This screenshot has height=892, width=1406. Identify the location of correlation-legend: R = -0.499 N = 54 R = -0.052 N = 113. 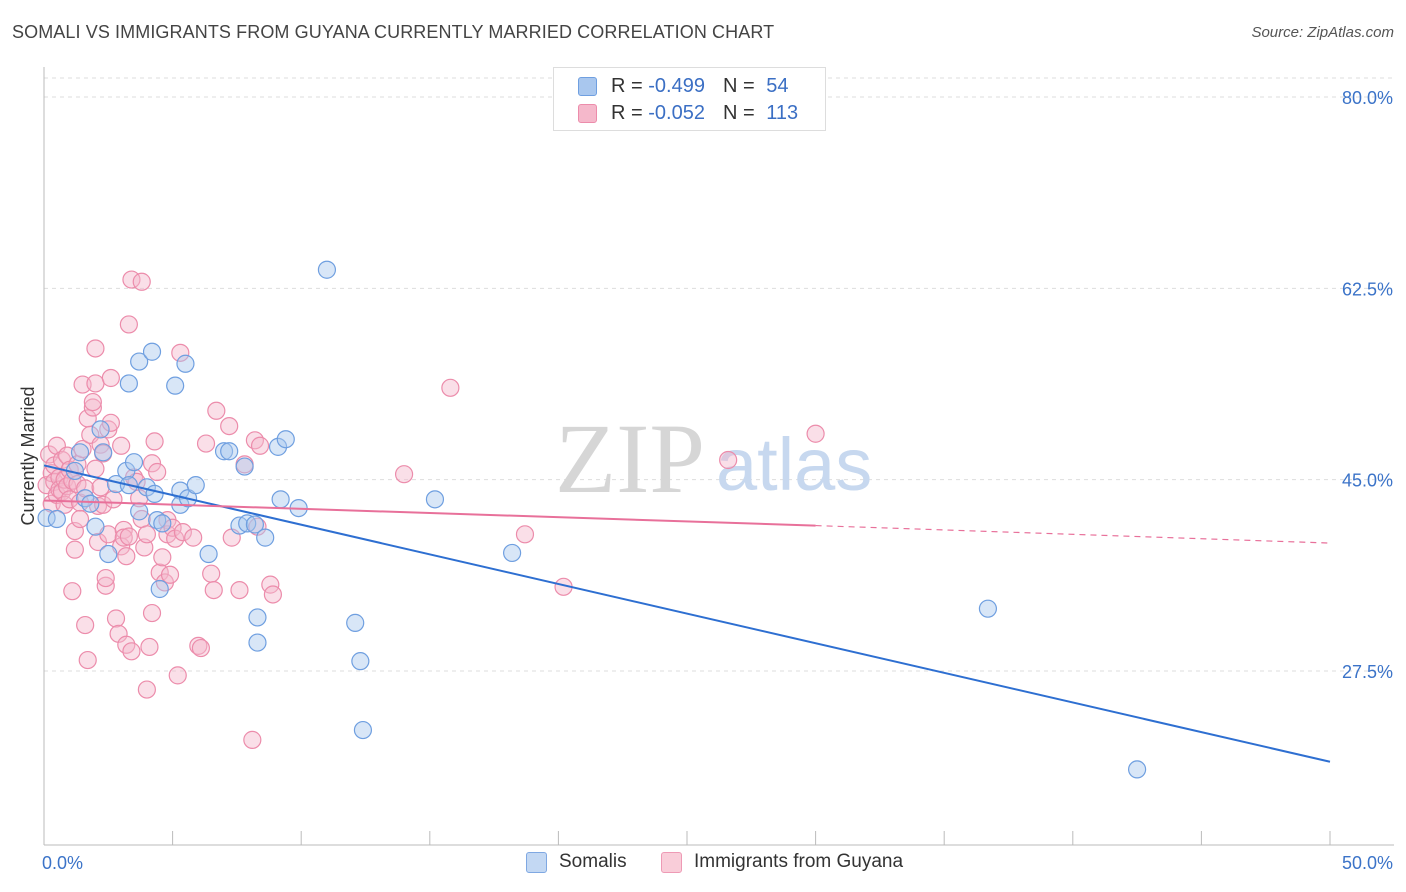
(689, 99).